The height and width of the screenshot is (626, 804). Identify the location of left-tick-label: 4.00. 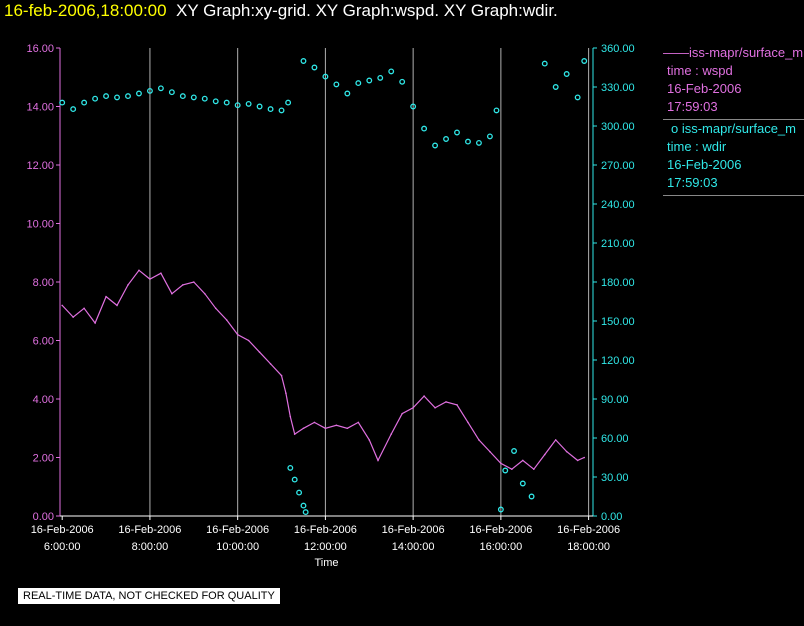
(43, 400).